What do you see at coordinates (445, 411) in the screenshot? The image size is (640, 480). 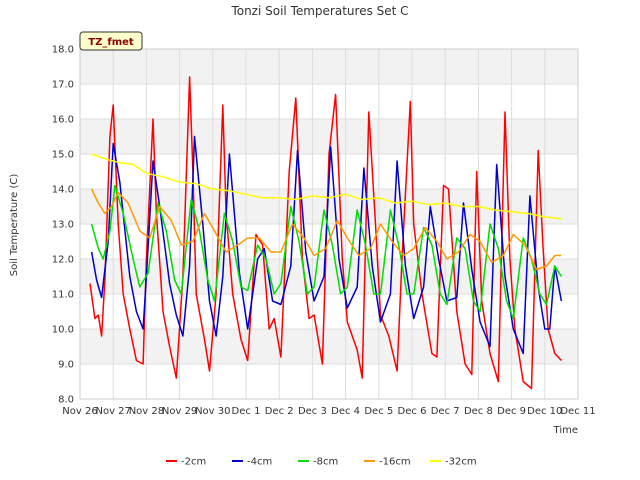 I see `x-tick-label: Dec 7` at bounding box center [445, 411].